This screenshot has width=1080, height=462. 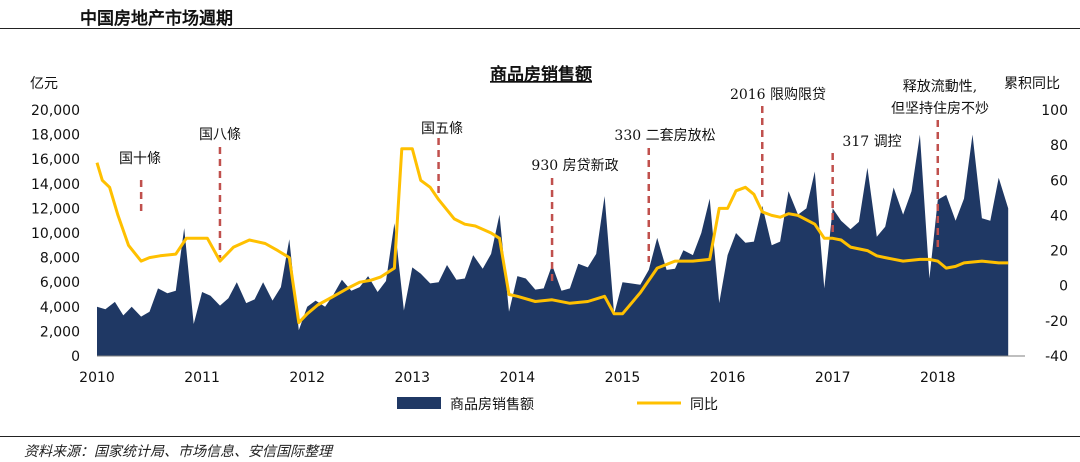 I want to click on x-tick-label: 2013, so click(x=412, y=378).